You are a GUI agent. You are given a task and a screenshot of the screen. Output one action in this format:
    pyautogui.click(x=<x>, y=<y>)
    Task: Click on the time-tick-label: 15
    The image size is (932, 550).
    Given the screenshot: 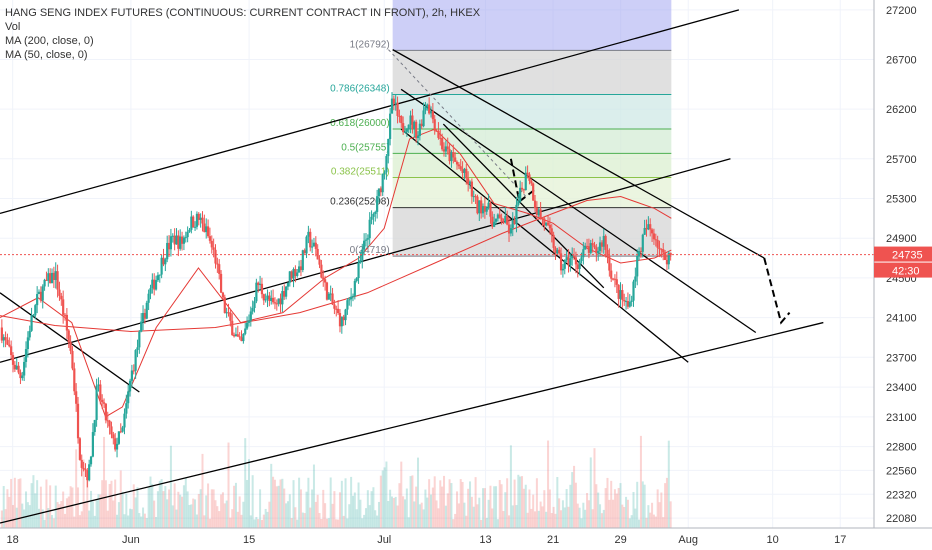 What is the action you would take?
    pyautogui.click(x=249, y=540)
    